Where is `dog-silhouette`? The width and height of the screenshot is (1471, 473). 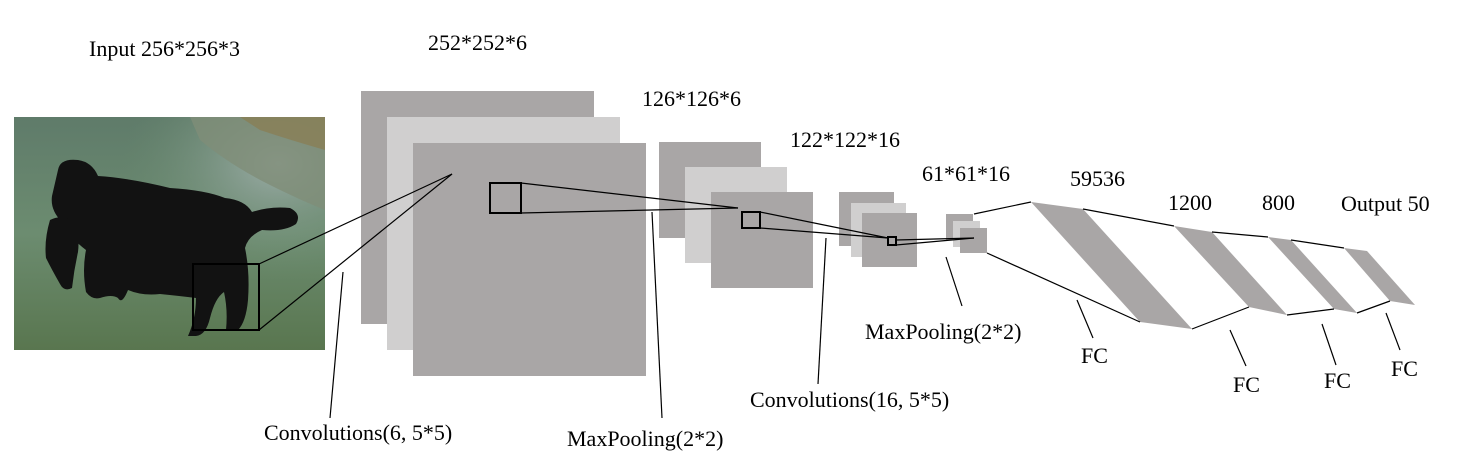
dog-silhouette is located at coordinates (171, 247).